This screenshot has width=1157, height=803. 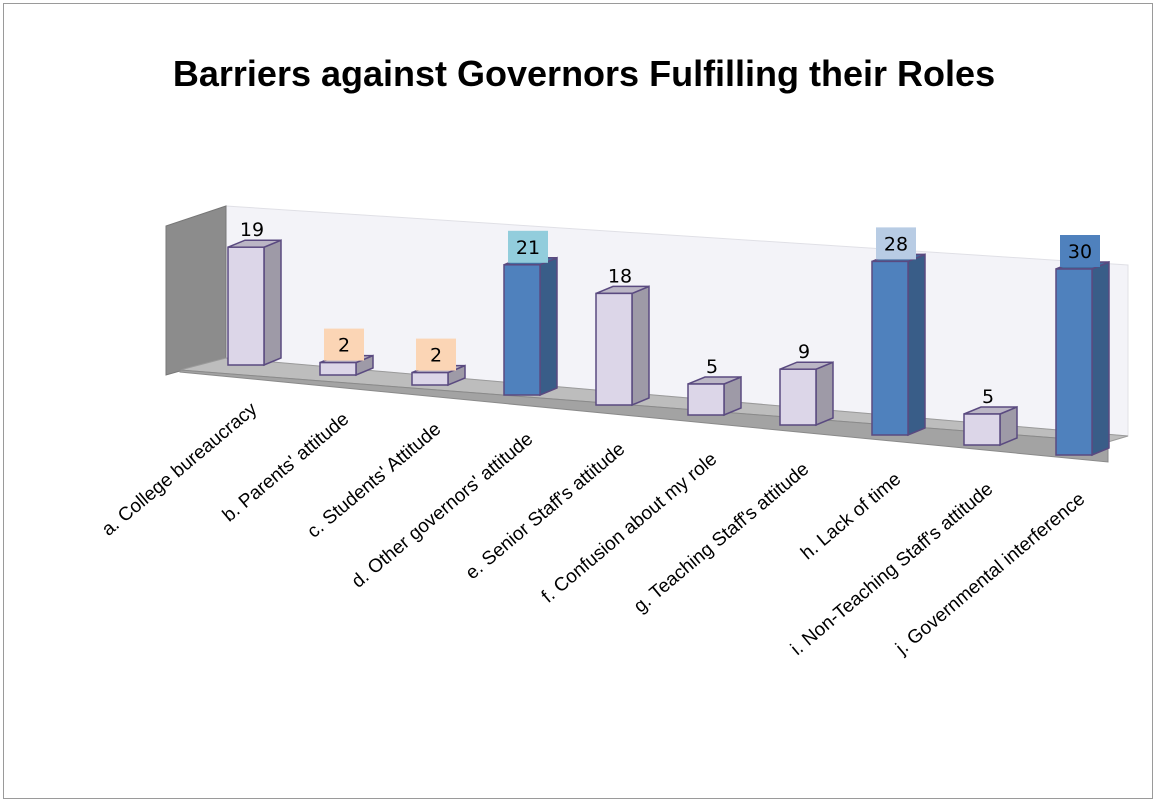 I want to click on category-label: f. Confusion about my role, so click(x=629, y=528).